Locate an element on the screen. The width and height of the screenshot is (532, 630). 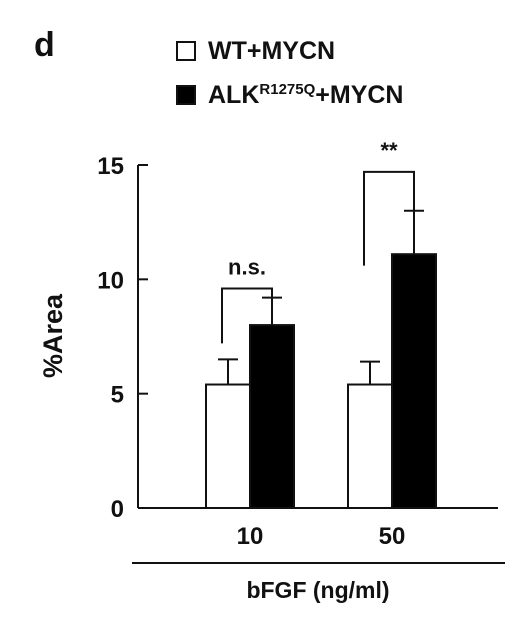
y-tick-label-1: 5 is located at coordinates (117, 395).